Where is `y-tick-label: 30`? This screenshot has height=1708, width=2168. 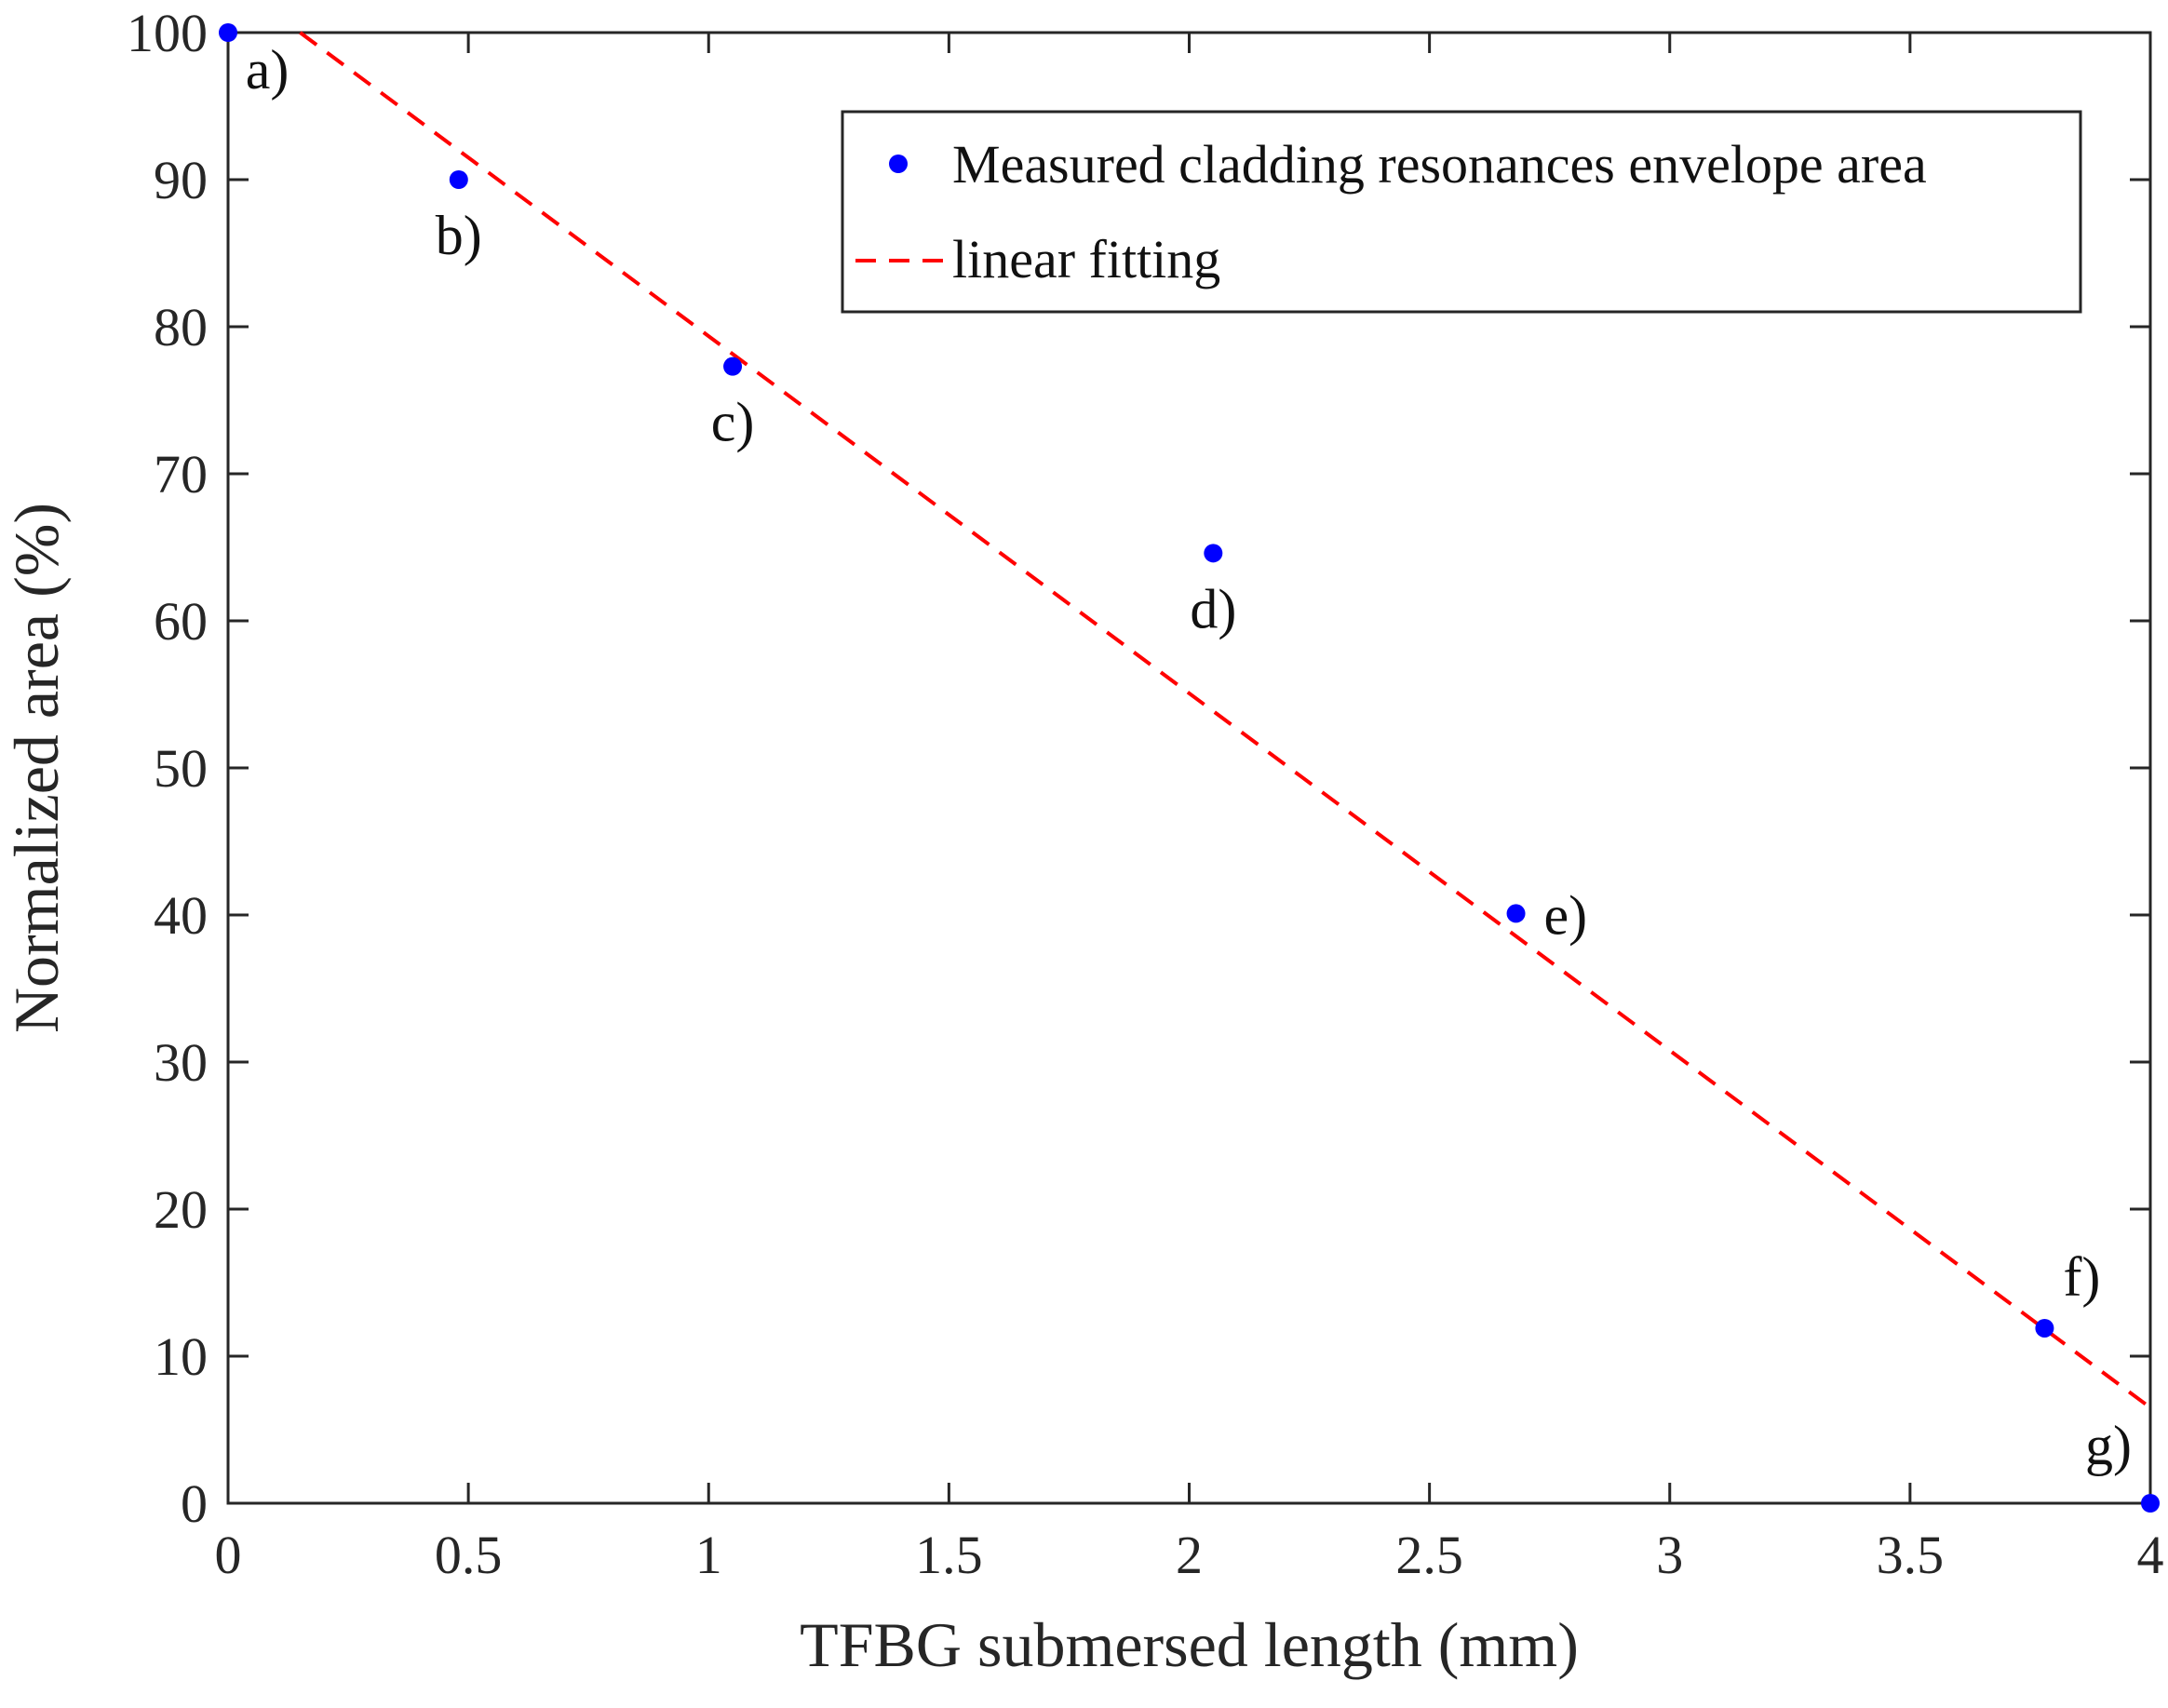 y-tick-label: 30 is located at coordinates (181, 1062).